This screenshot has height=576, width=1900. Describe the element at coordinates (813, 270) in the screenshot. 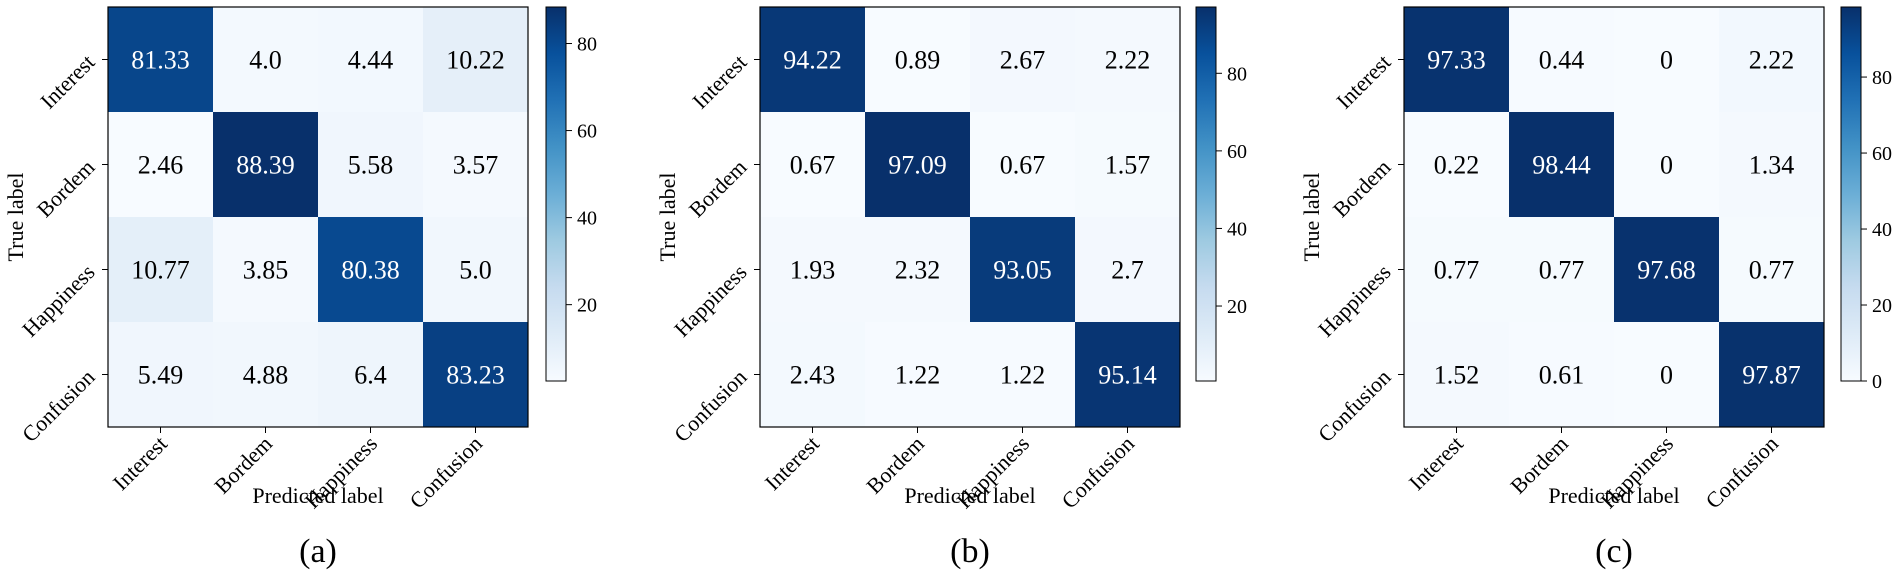

I see `cell-value-label: 1.93` at that location.